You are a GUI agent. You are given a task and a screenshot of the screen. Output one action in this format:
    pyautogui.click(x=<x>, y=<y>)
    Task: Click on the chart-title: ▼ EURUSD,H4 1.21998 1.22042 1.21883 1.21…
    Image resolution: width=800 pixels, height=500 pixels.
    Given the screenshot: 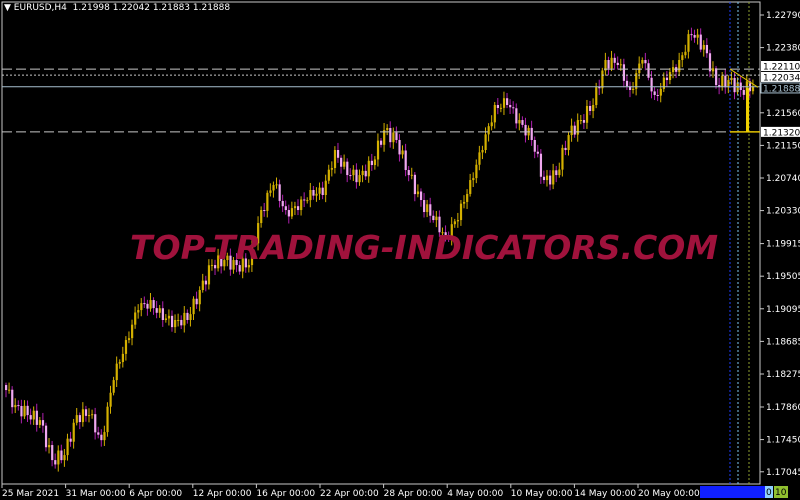 What is the action you would take?
    pyautogui.click(x=117, y=8)
    